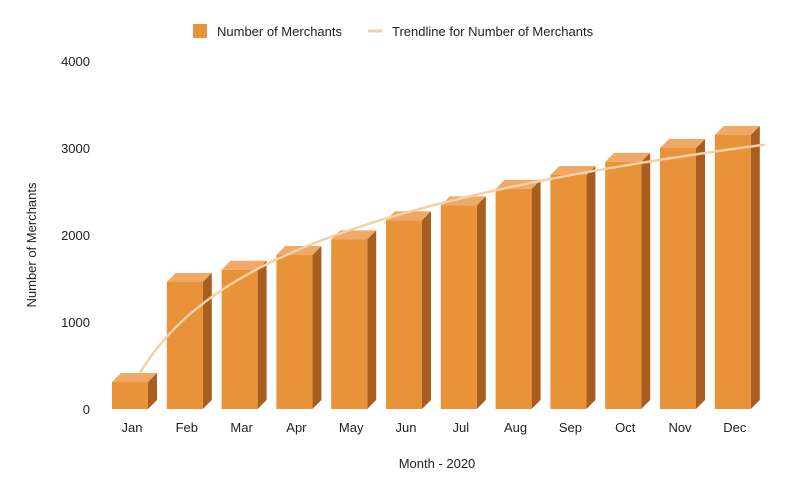 This screenshot has width=800, height=499. I want to click on x-tick-label: Jun, so click(406, 427).